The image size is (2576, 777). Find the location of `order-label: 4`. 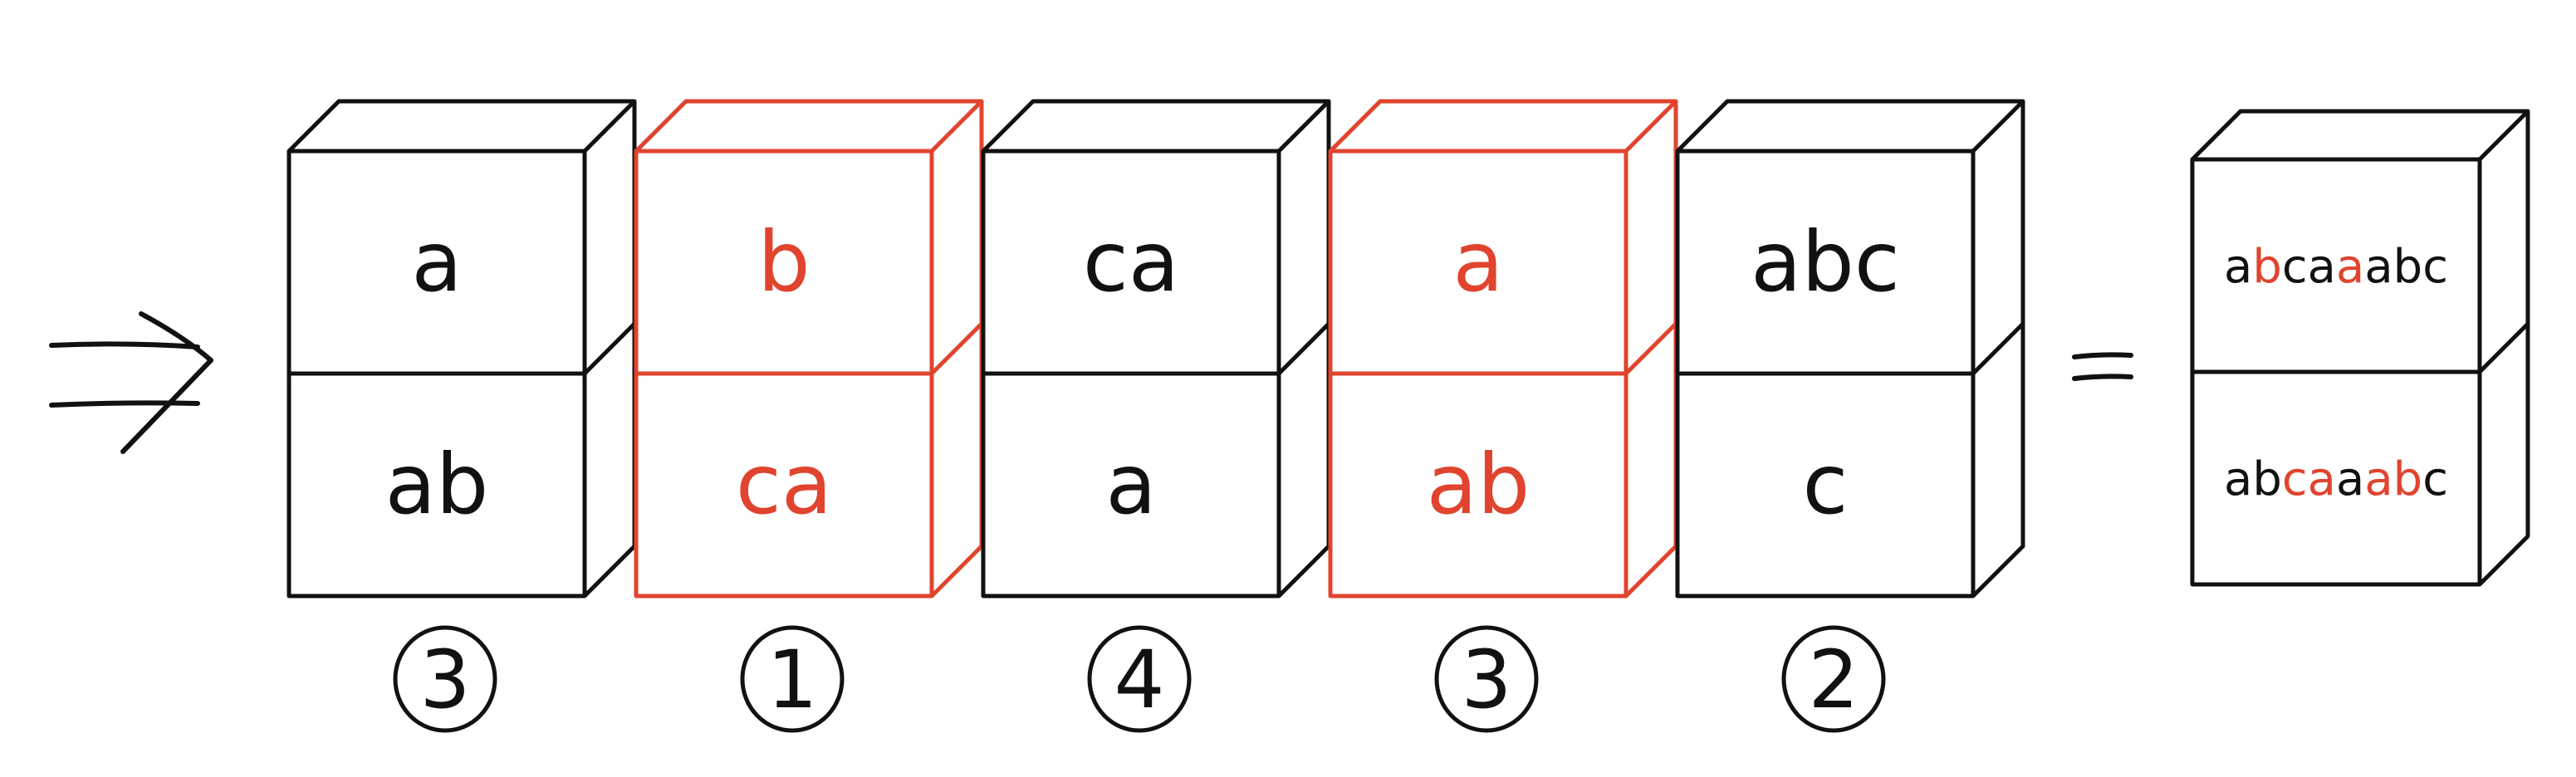

order-label: 4 is located at coordinates (1139, 679).